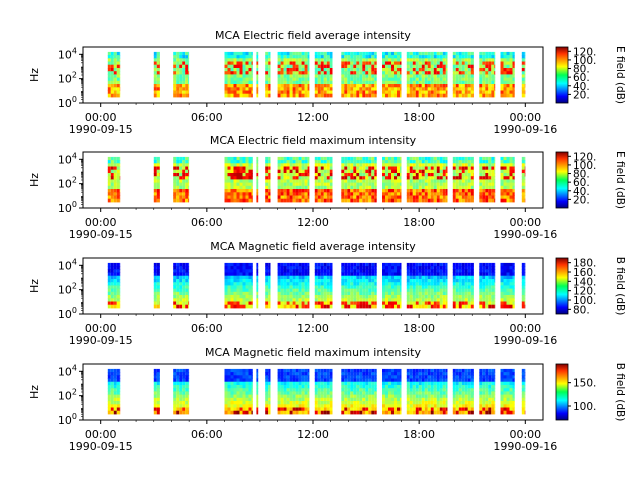 The height and width of the screenshot is (480, 640). I want to click on spectrogram, so click(316, 285).